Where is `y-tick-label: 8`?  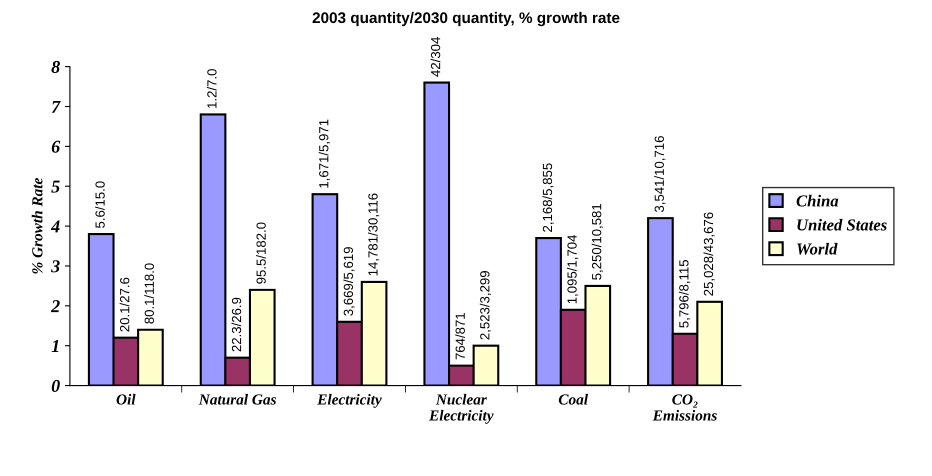
y-tick-label: 8 is located at coordinates (55, 67).